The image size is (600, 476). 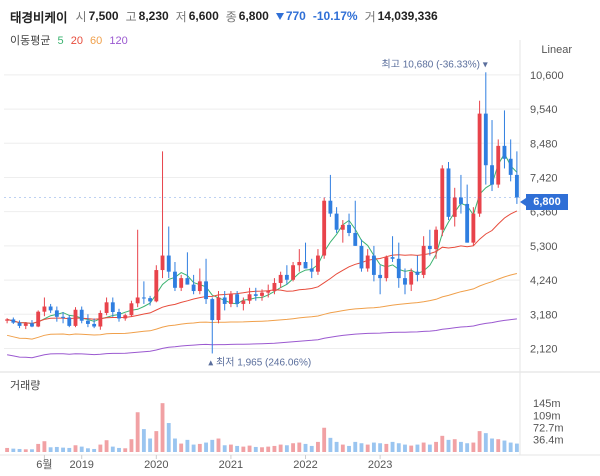 I want to click on volume-tick-label: 36.4m, so click(x=548, y=441).